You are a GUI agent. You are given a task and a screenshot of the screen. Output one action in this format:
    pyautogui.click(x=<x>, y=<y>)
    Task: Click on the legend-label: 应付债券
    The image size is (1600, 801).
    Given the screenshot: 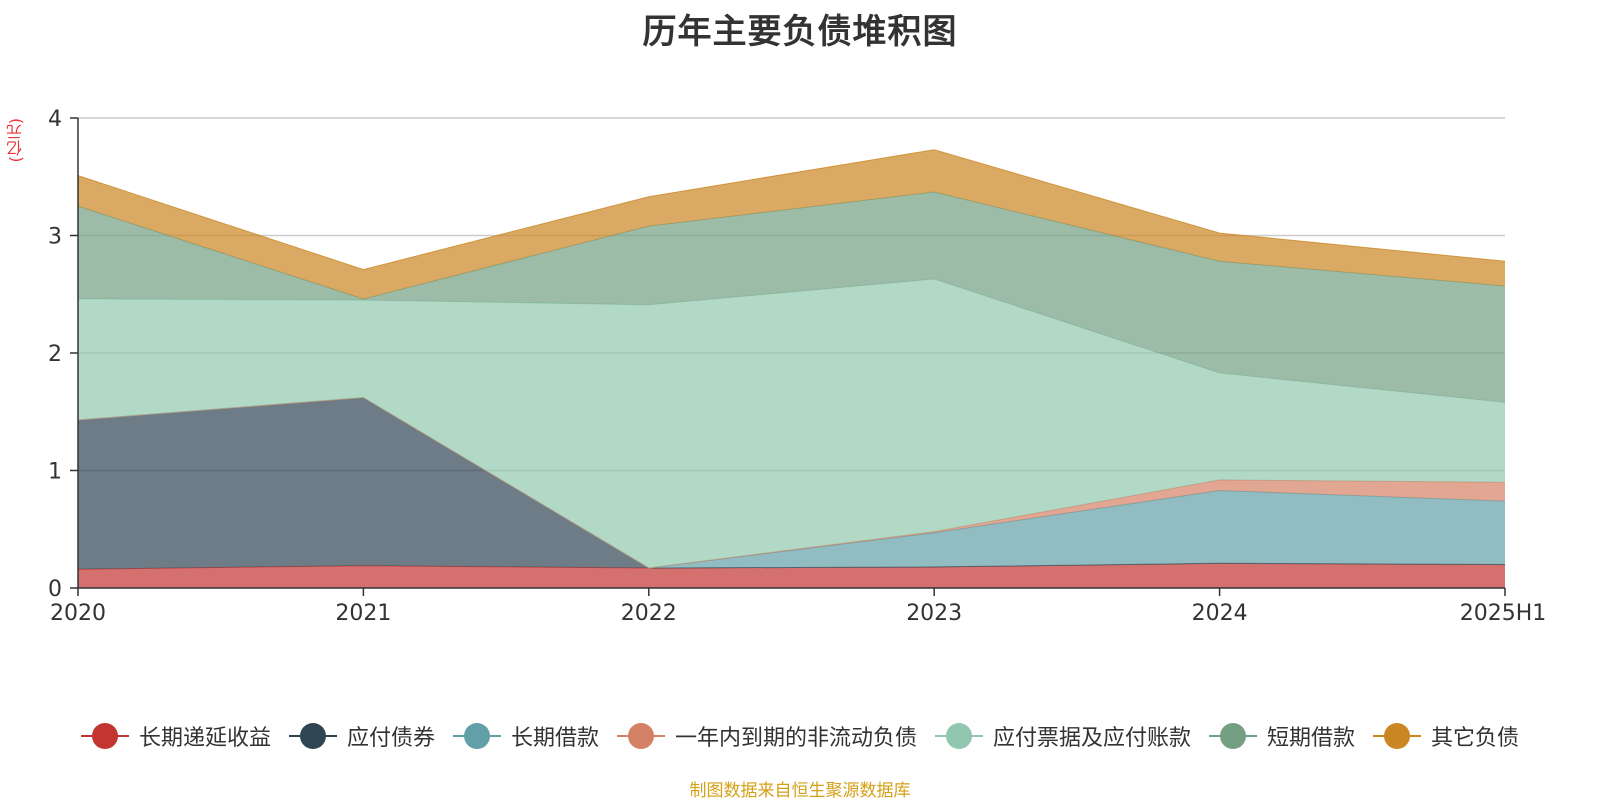 What is the action you would take?
    pyautogui.click(x=390, y=738)
    